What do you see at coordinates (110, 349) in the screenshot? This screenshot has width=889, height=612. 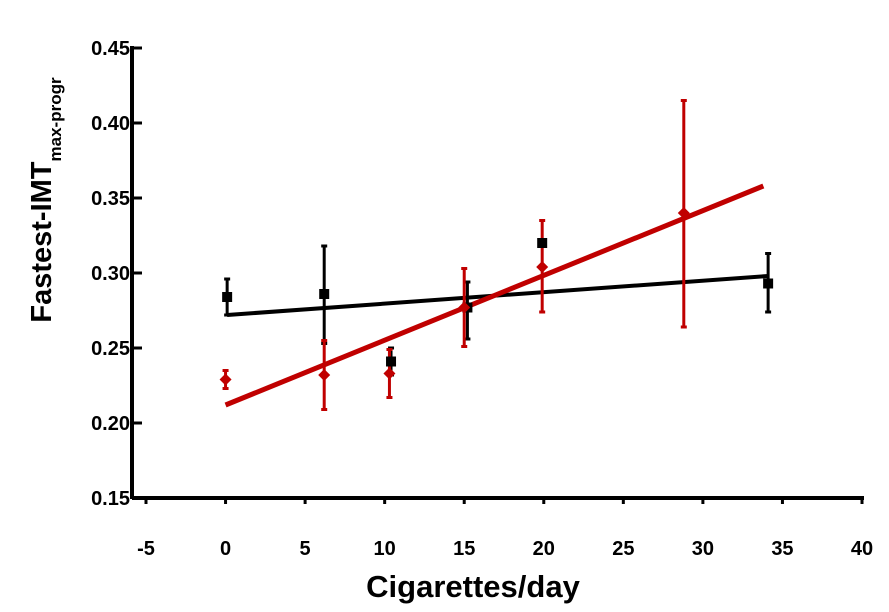 I see `y-tick-label: 0.25` at bounding box center [110, 349].